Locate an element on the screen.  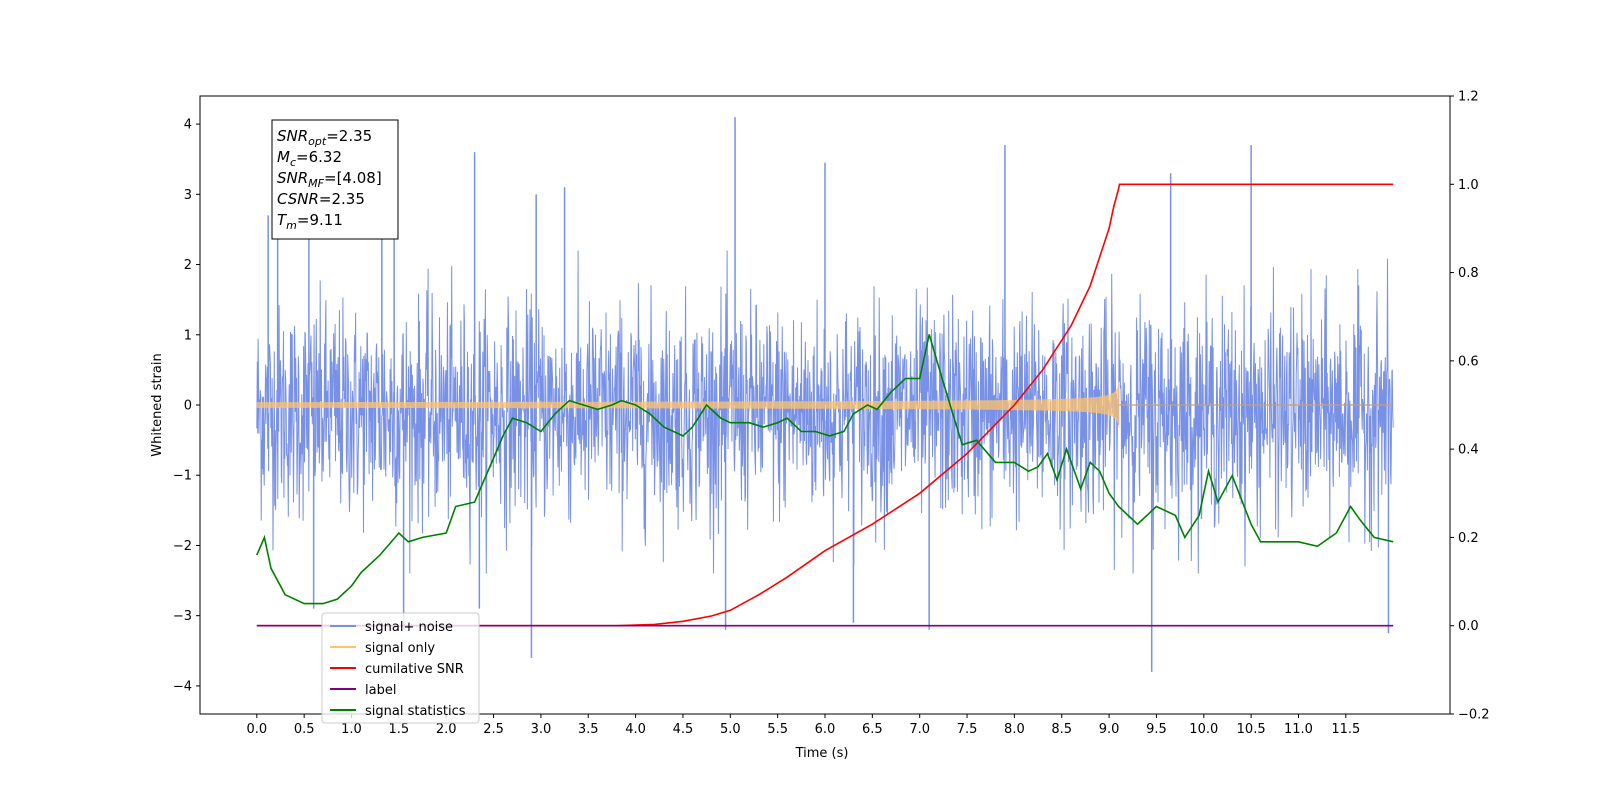
x-tick-label: 4.0 is located at coordinates (635, 729).